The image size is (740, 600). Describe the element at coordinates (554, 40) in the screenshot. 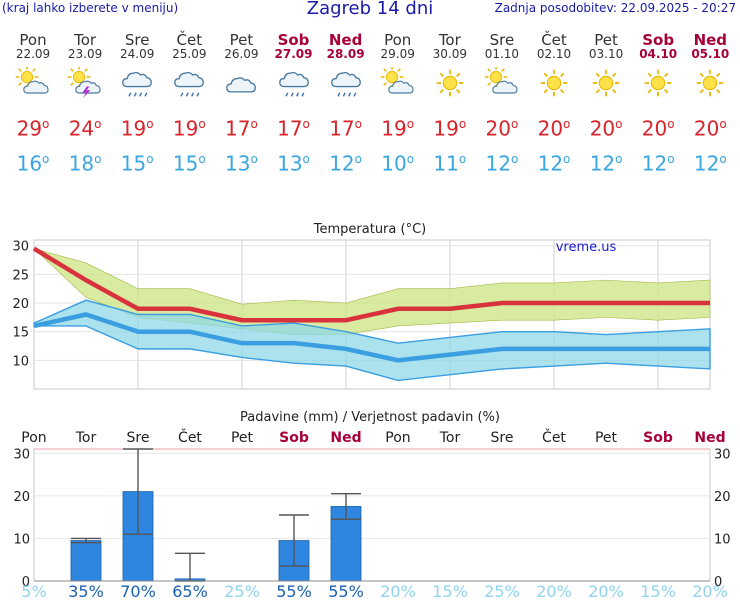

I see `day-name: Čet` at that location.